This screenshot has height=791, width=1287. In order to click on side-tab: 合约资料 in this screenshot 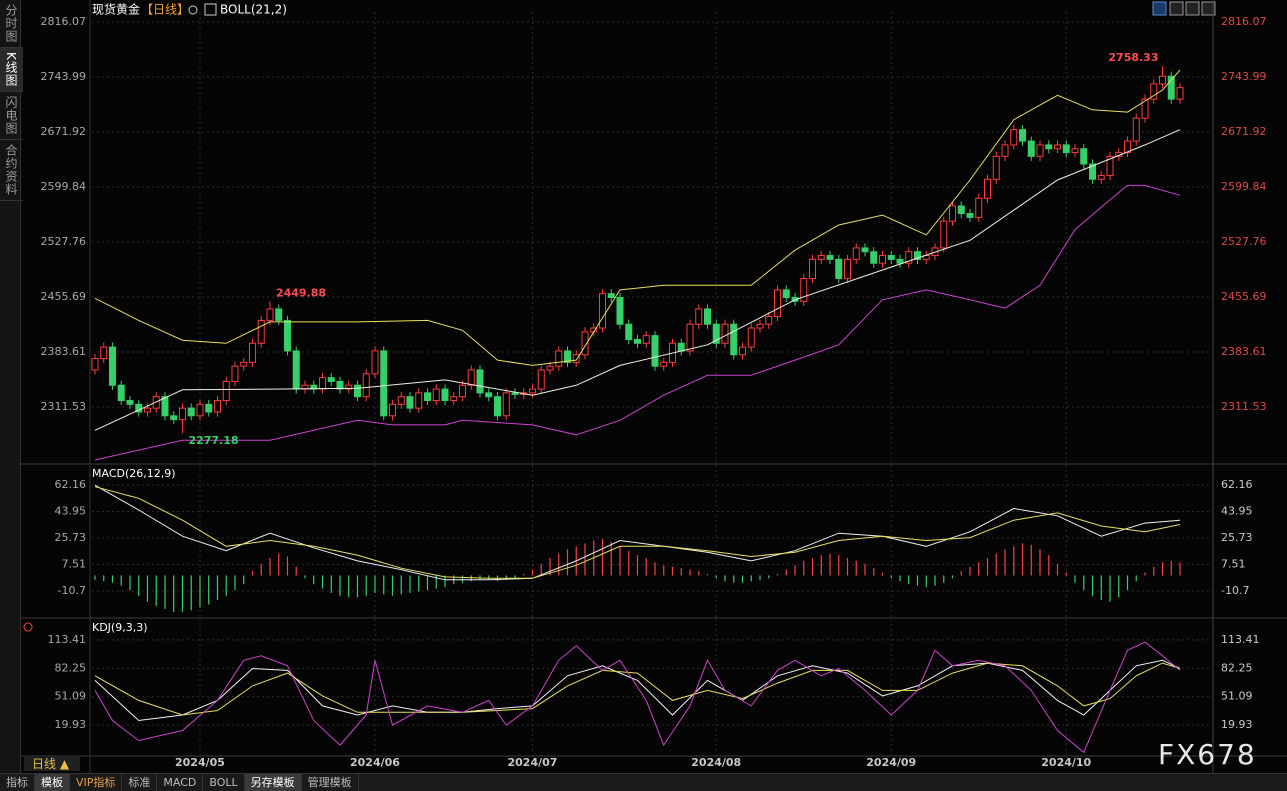, I will do `click(11, 170)`.